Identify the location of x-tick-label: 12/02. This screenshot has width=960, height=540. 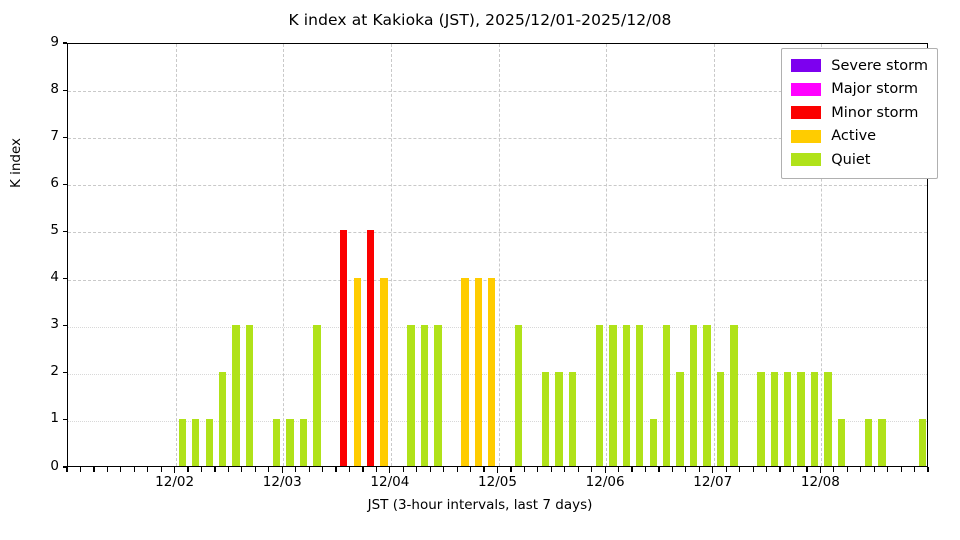
(175, 482).